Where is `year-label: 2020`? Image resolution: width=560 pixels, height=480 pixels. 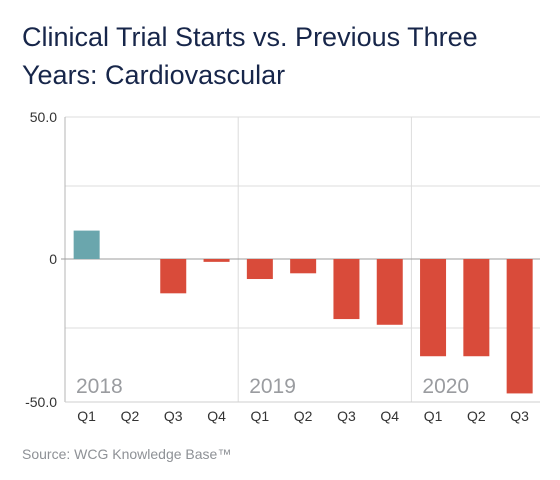
year-label: 2020 is located at coordinates (445, 386).